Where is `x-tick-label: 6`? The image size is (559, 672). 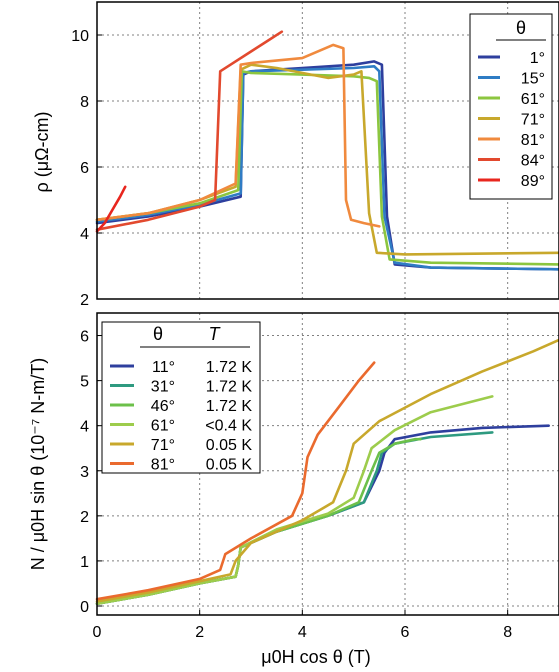 x-tick-label: 6 is located at coordinates (405, 632).